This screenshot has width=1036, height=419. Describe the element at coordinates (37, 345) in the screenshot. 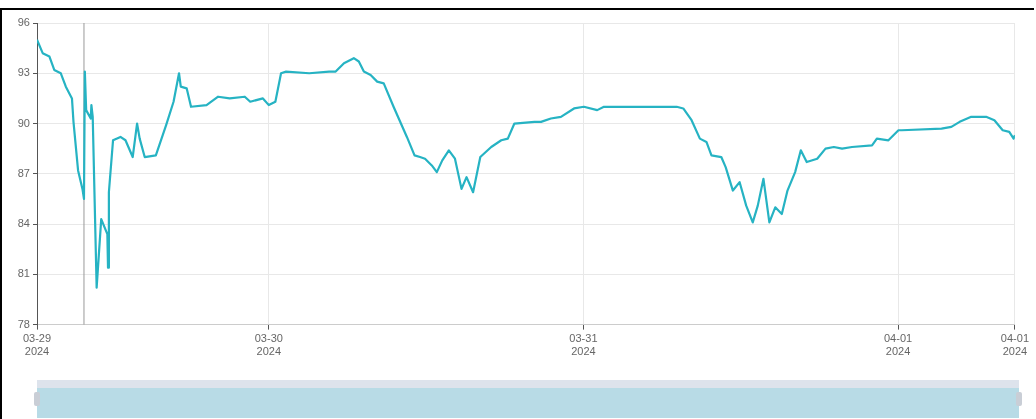

I see `x-tick-label: 03-29 2024` at that location.